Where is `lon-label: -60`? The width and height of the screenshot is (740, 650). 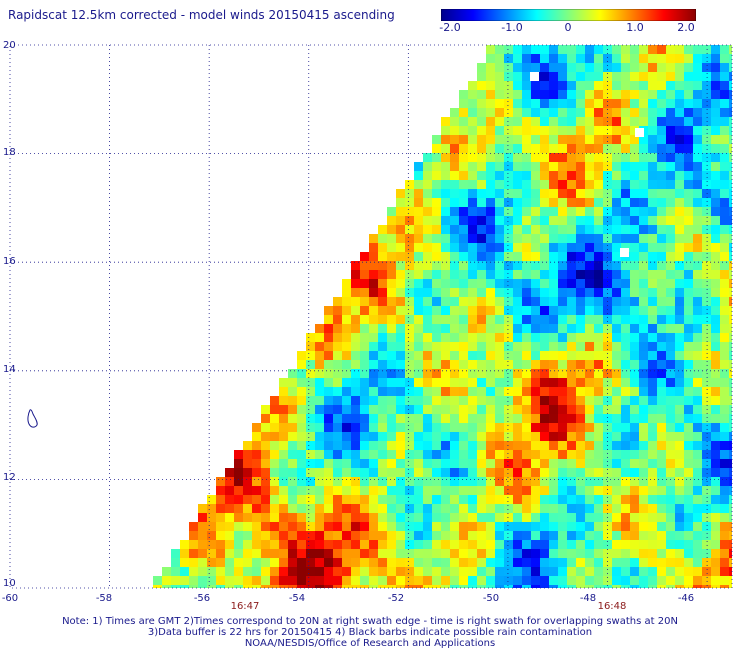
lon-label: -60 is located at coordinates (10, 598).